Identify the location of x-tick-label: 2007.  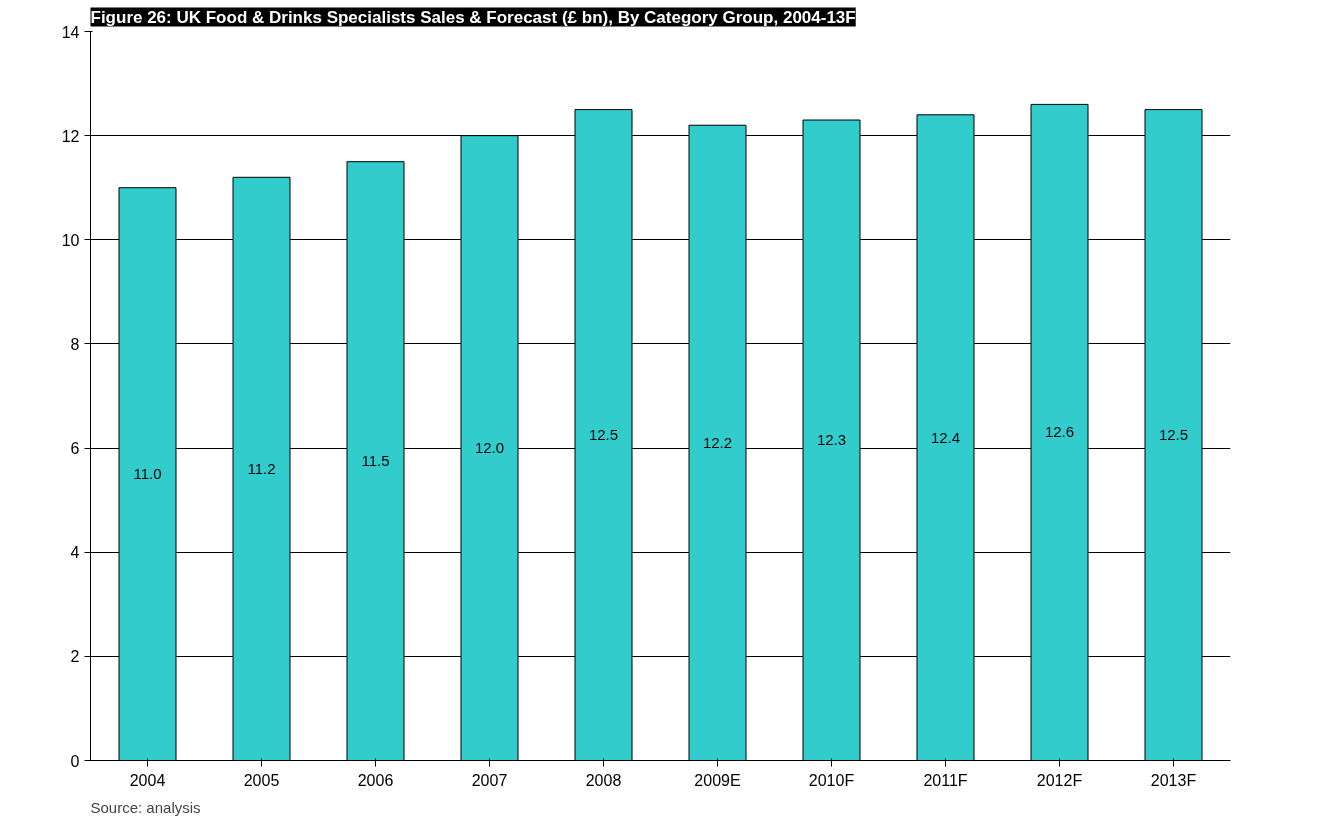
(489, 780).